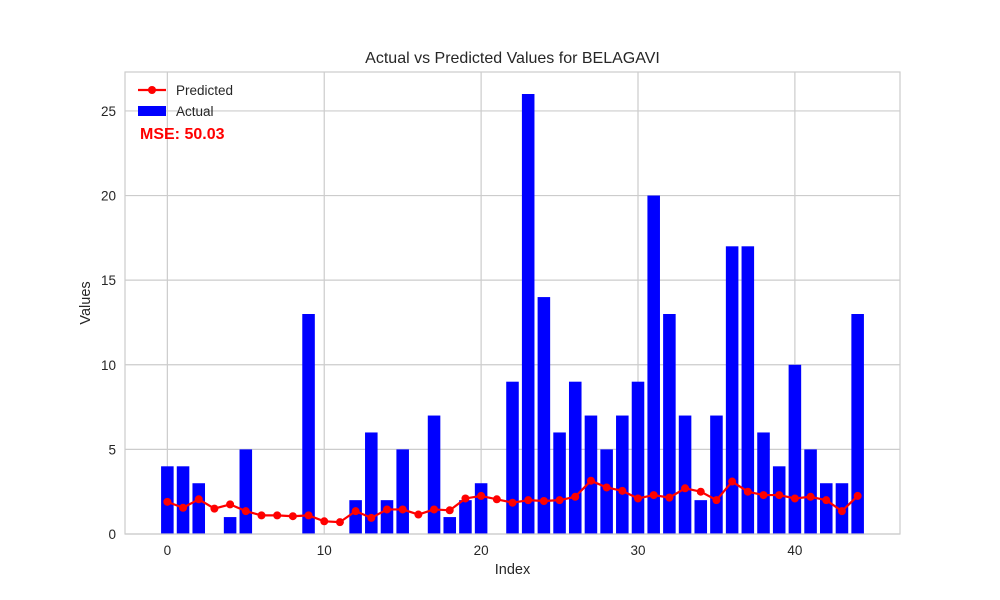 The width and height of the screenshot is (1000, 600). I want to click on legend-actual-swatch, so click(152, 111).